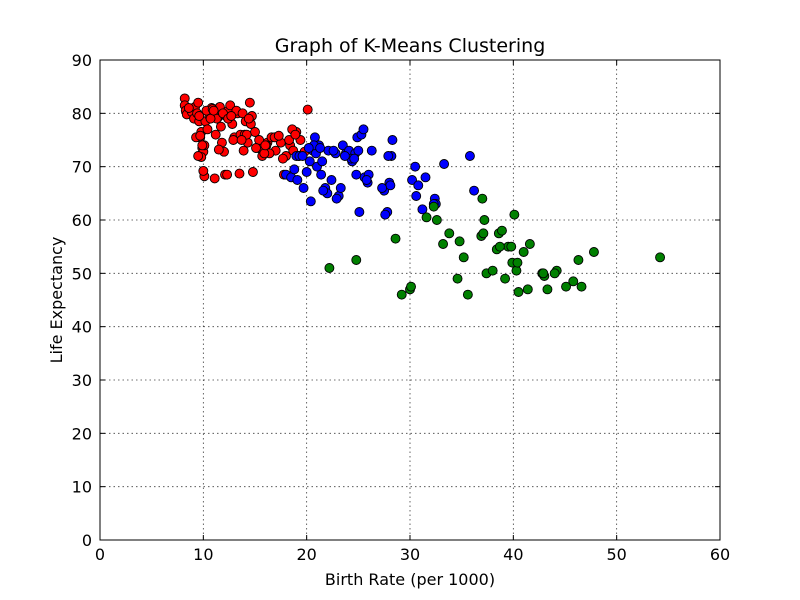 The image size is (800, 600). What do you see at coordinates (82, 273) in the screenshot?
I see `y-tick-label: 50` at bounding box center [82, 273].